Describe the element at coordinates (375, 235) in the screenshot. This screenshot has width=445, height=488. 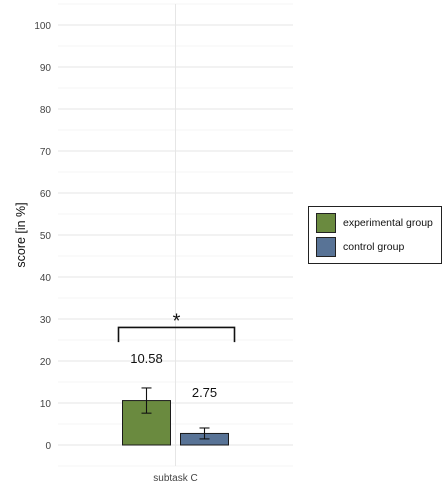
I see `legend: experimental group control group` at that location.